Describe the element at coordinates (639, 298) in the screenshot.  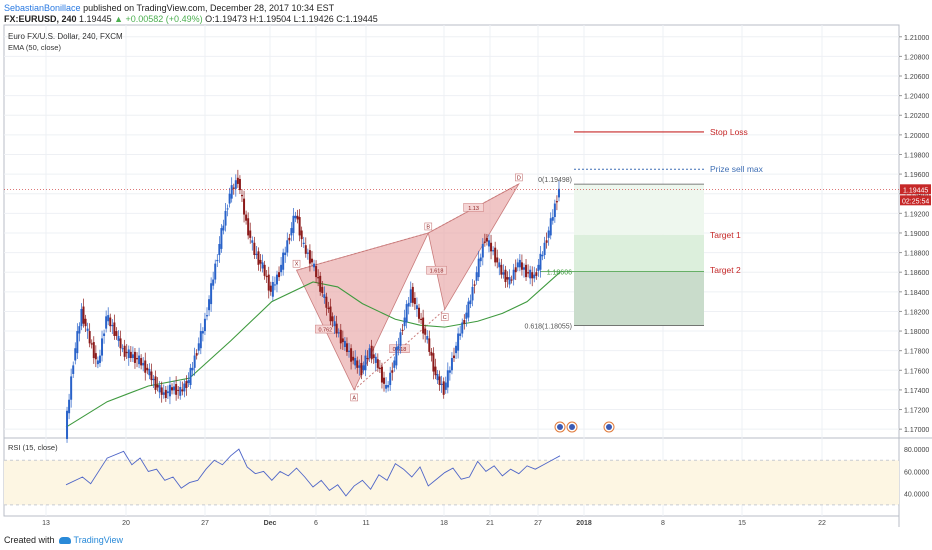
I see `target-zone-dark` at that location.